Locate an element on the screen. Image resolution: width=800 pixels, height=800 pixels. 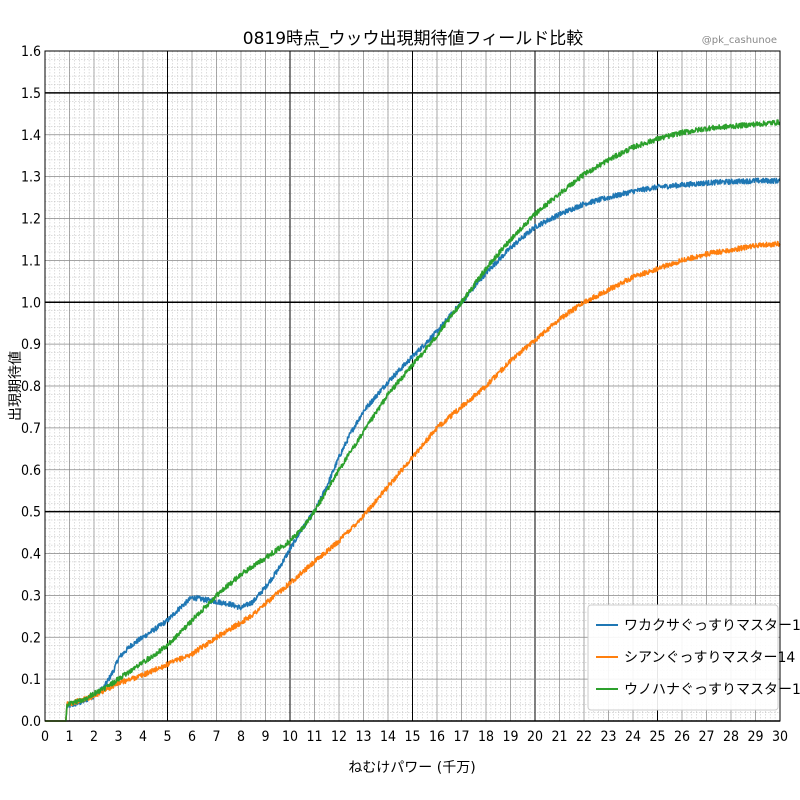
y-tick-label: 1.6 is located at coordinates (31, 52).